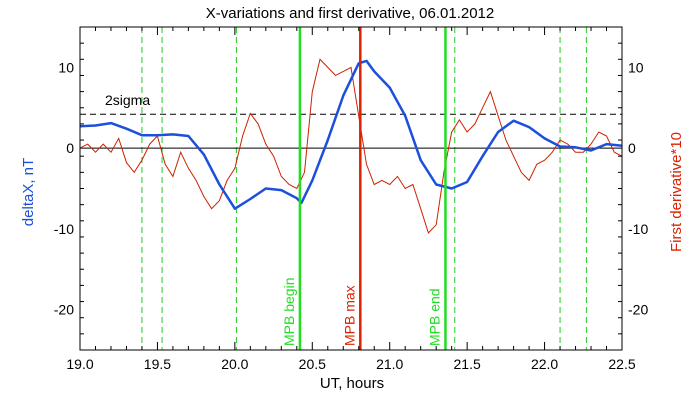 The height and width of the screenshot is (400, 700). What do you see at coordinates (636, 67) in the screenshot?
I see `y-tick-label-right: 10` at bounding box center [636, 67].